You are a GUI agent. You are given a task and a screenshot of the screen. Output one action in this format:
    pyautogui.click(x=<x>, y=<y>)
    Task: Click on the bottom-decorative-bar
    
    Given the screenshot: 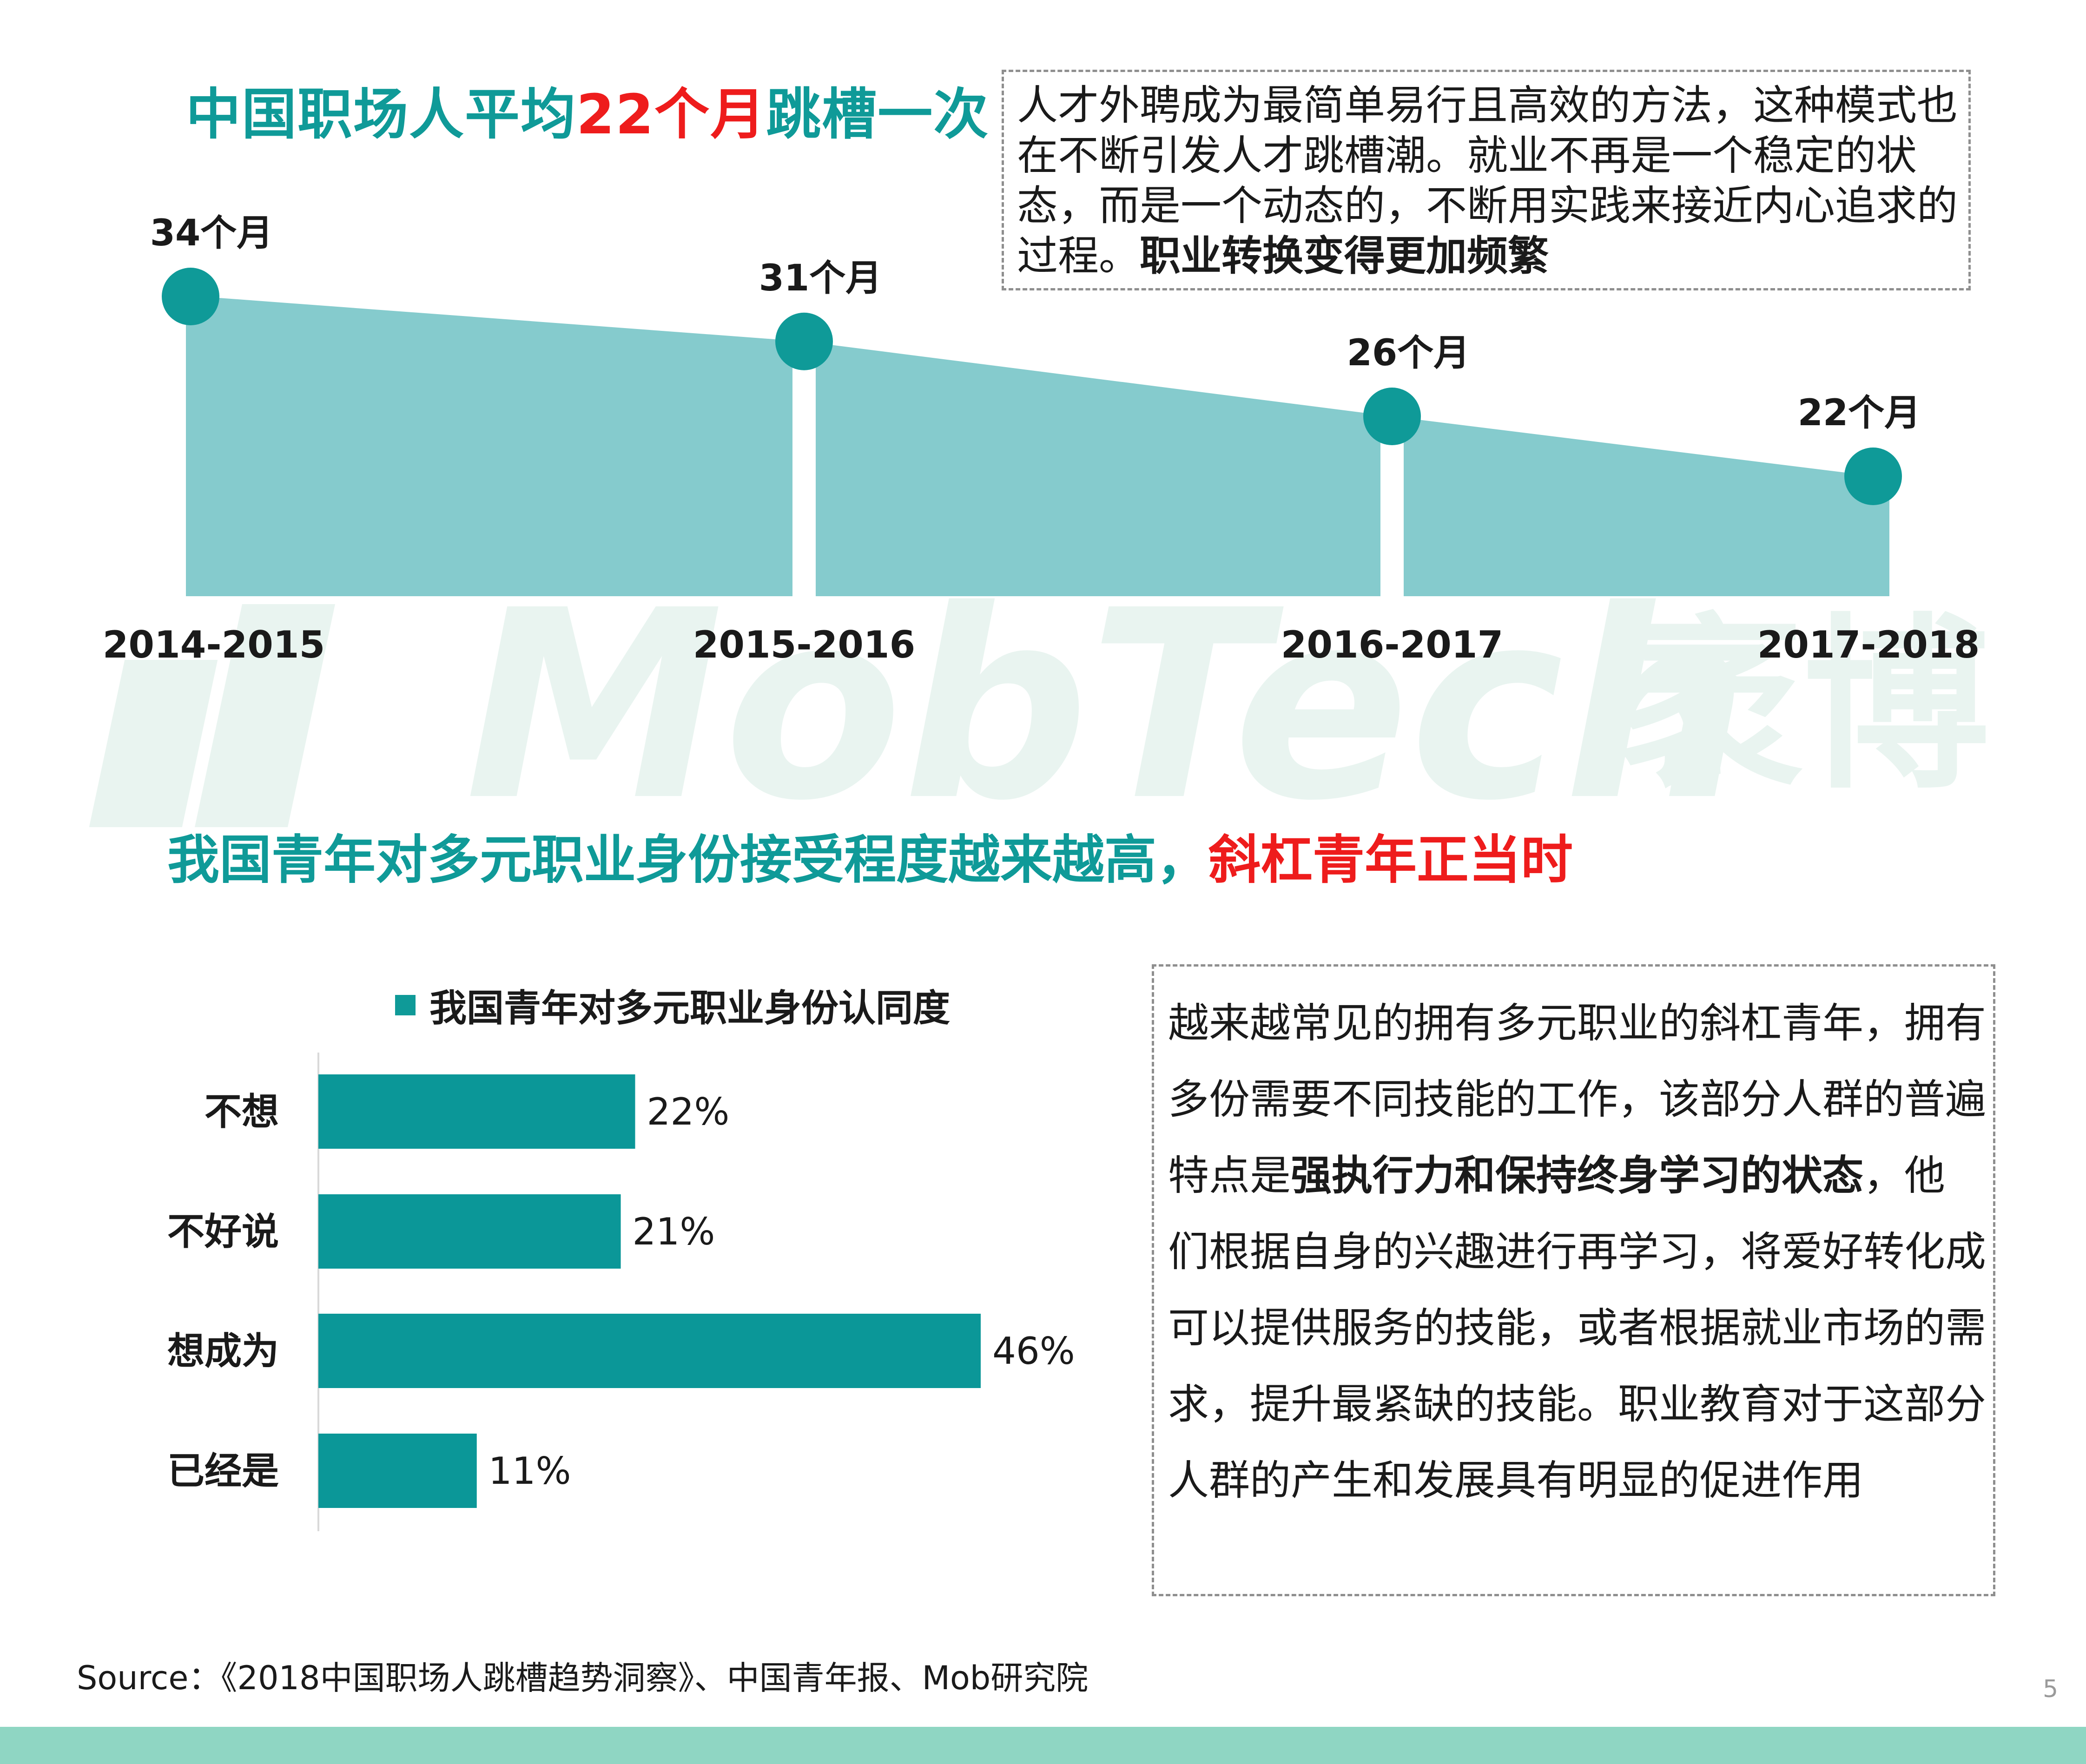 What is the action you would take?
    pyautogui.click(x=1043, y=1745)
    